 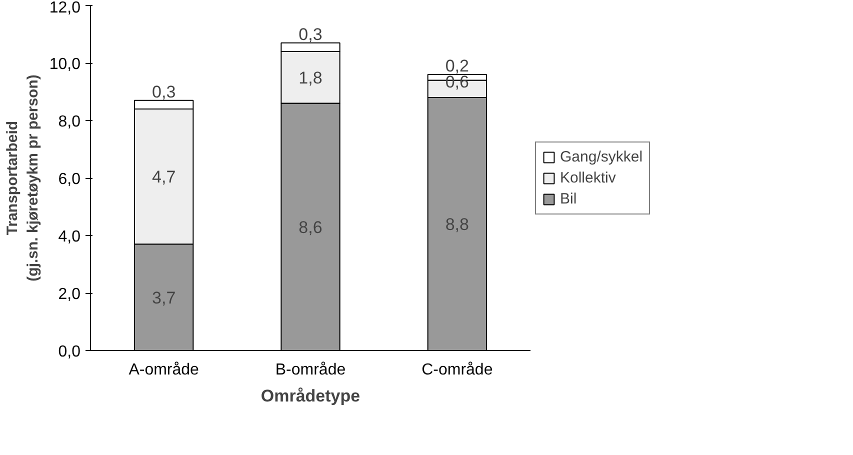 What do you see at coordinates (310, 396) in the screenshot?
I see `x-axis-title: Områdetype` at bounding box center [310, 396].